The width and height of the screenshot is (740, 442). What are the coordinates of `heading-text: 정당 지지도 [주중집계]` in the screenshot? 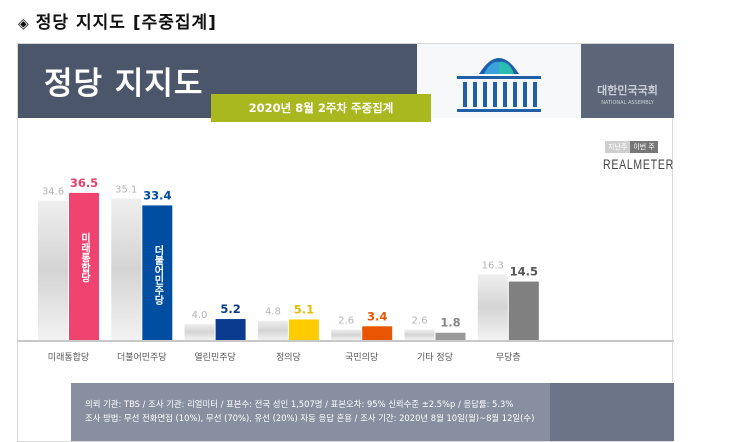 It's located at (126, 23).